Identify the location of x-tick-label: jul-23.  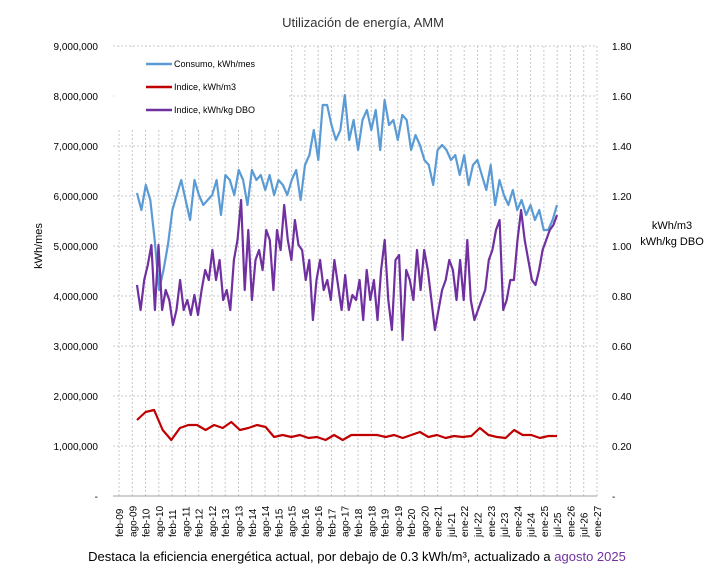
(505, 525).